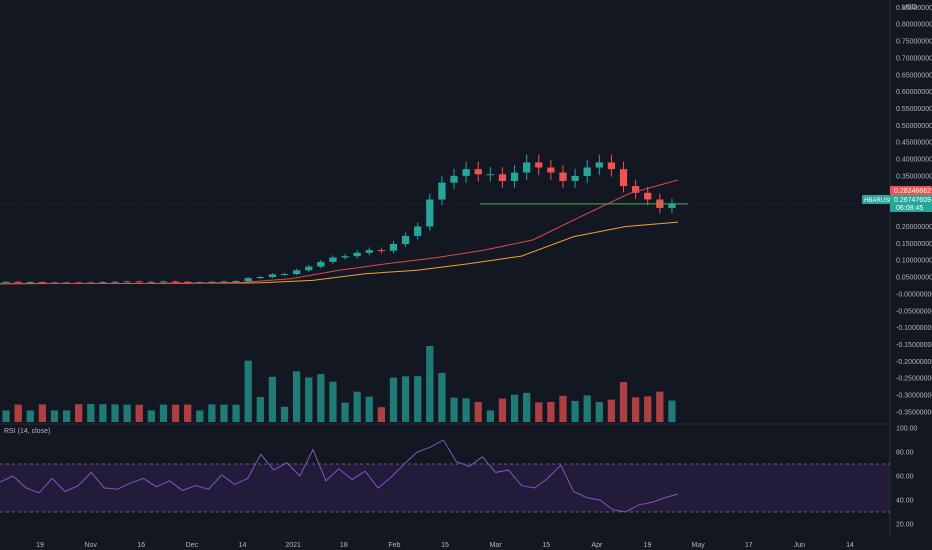  What do you see at coordinates (339, 232) in the screenshot?
I see `ma-mid-line` at bounding box center [339, 232].